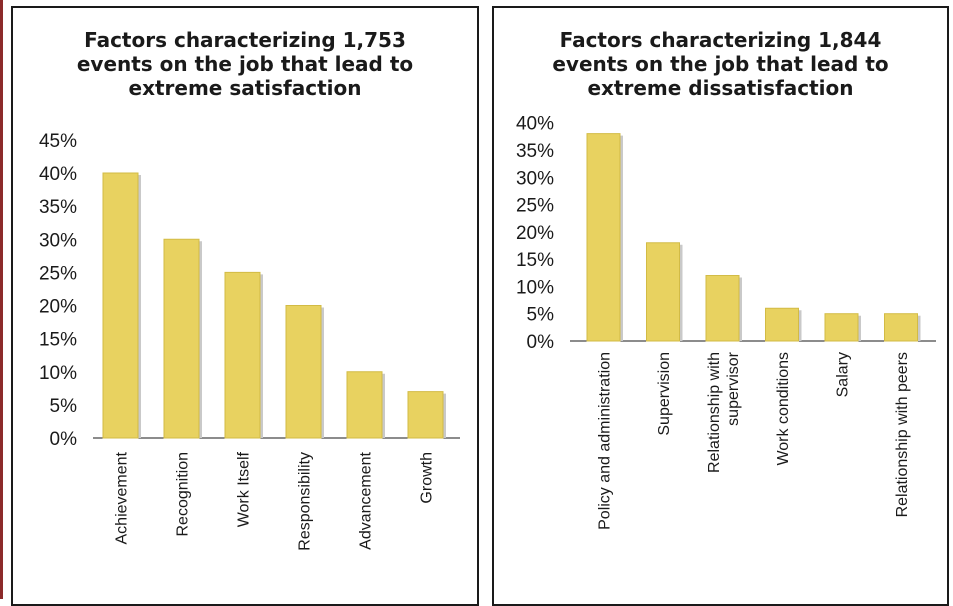 This screenshot has height=606, width=953. I want to click on dissatisfaction-category-label: Work conditions, so click(783, 409).